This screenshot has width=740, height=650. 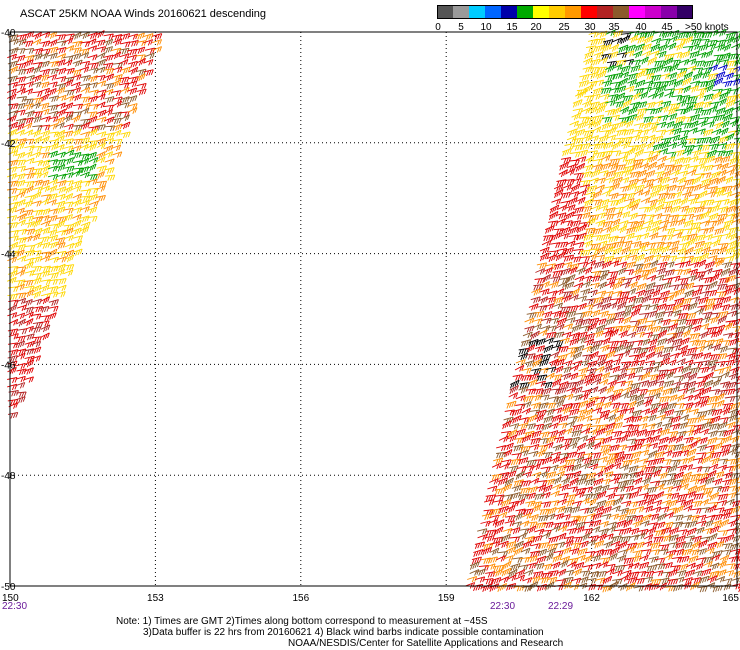 I want to click on colorbar-tick-label: 45, so click(x=667, y=27).